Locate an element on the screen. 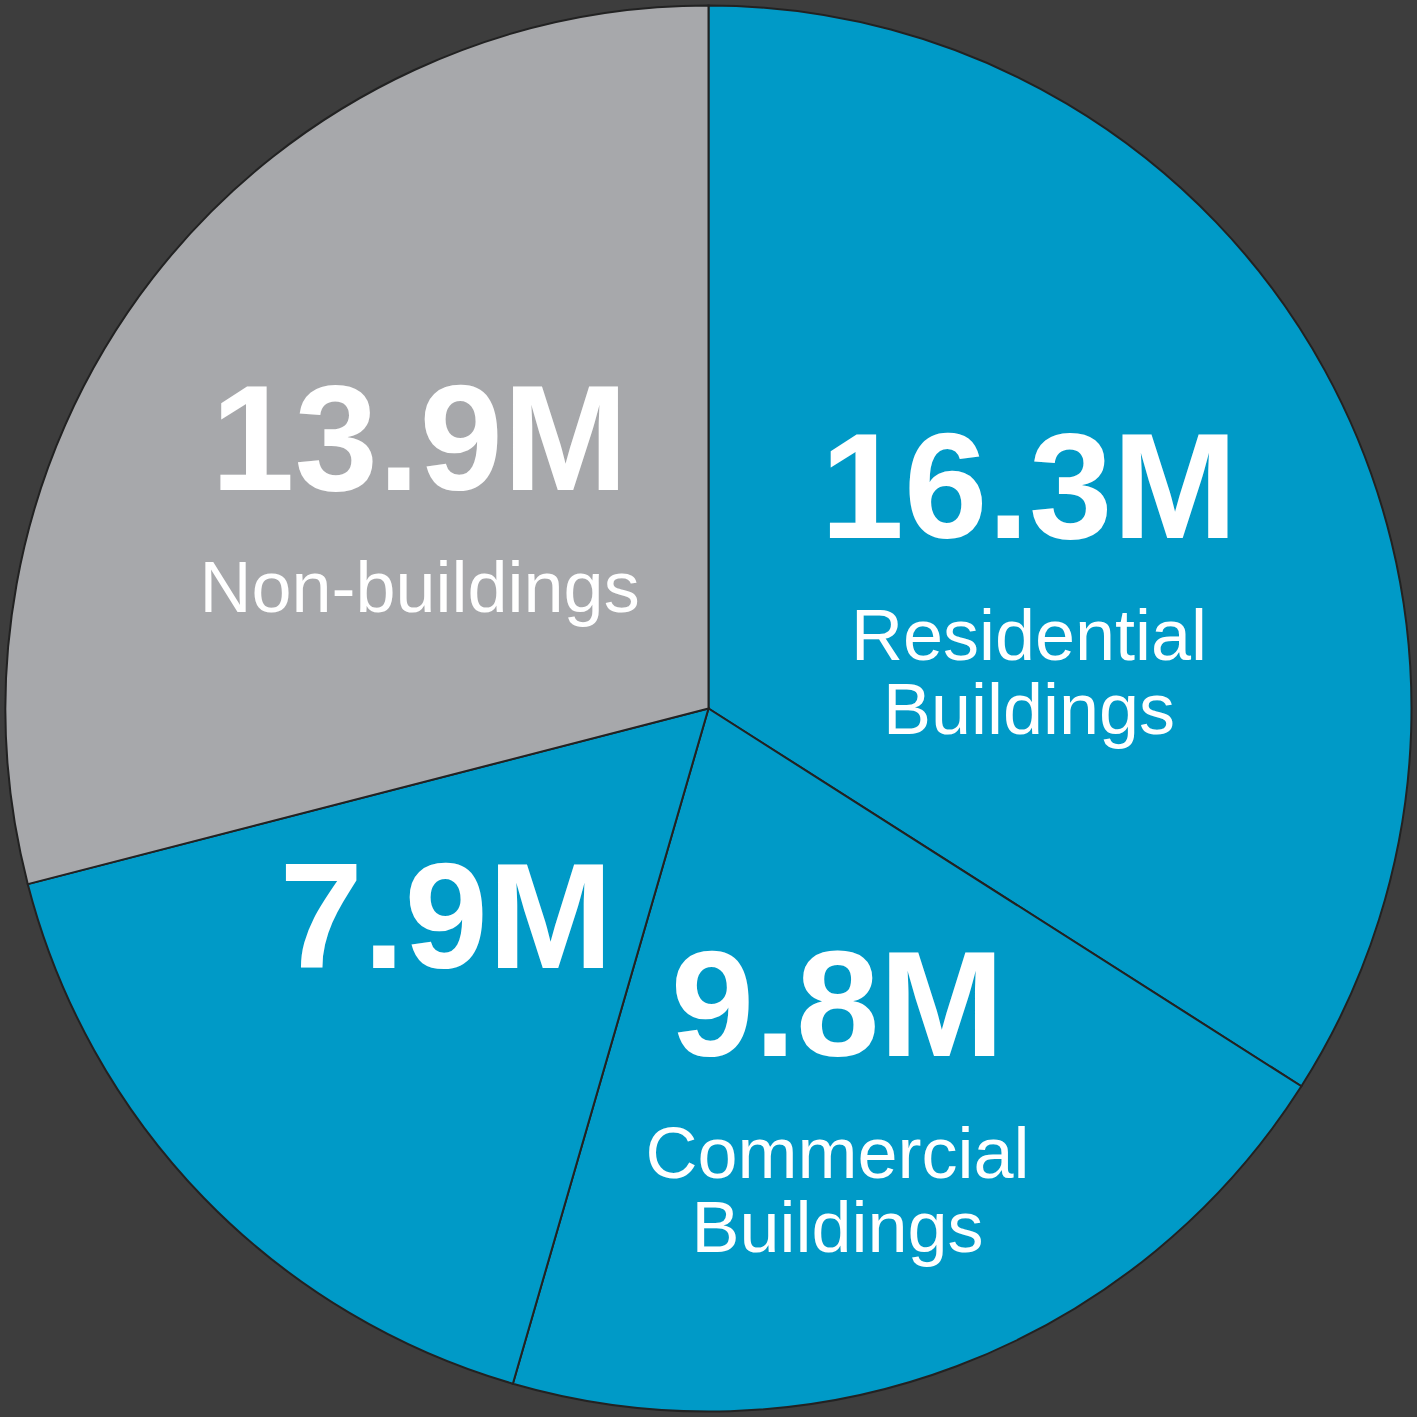  slice-label: Residential Buildings is located at coordinates (1029, 671).